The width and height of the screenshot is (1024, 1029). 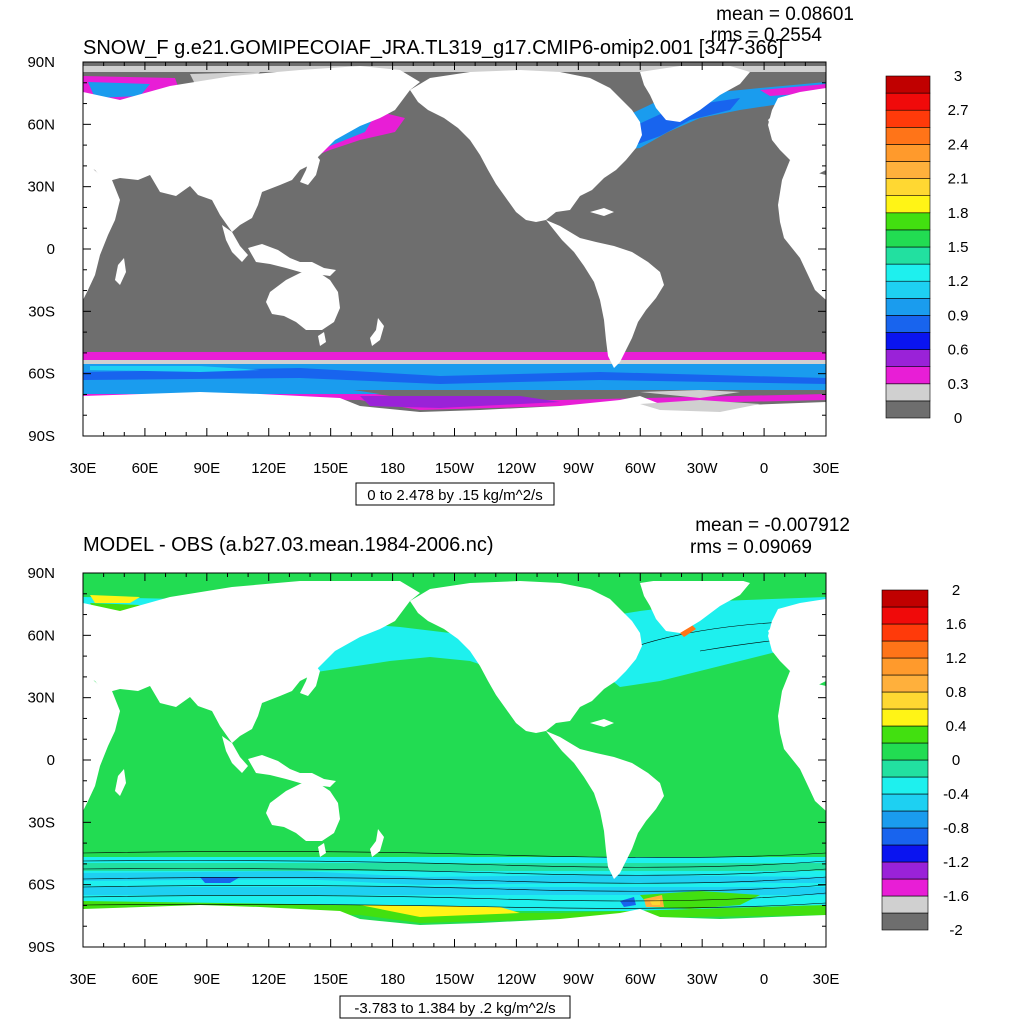 I want to click on bottom-mean: mean = -0.007912, so click(x=772, y=525).